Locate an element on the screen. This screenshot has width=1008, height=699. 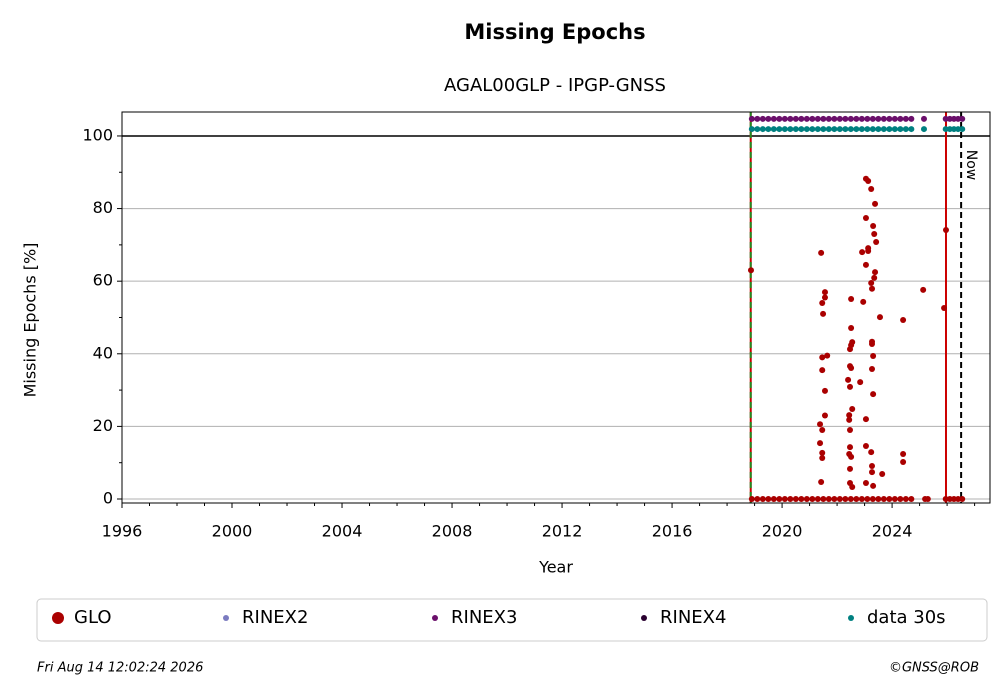
x-tick-label: 2024 is located at coordinates (892, 531).